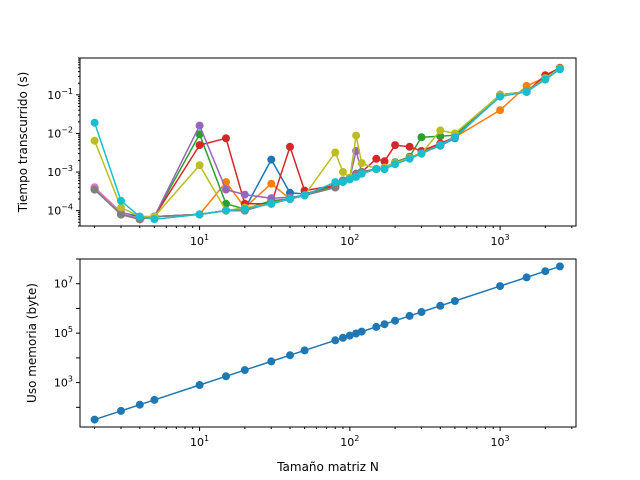 This screenshot has height=480, width=640. Describe the element at coordinates (349, 441) in the screenshot. I see `memory-usage-x-tick-label: 10²` at that location.